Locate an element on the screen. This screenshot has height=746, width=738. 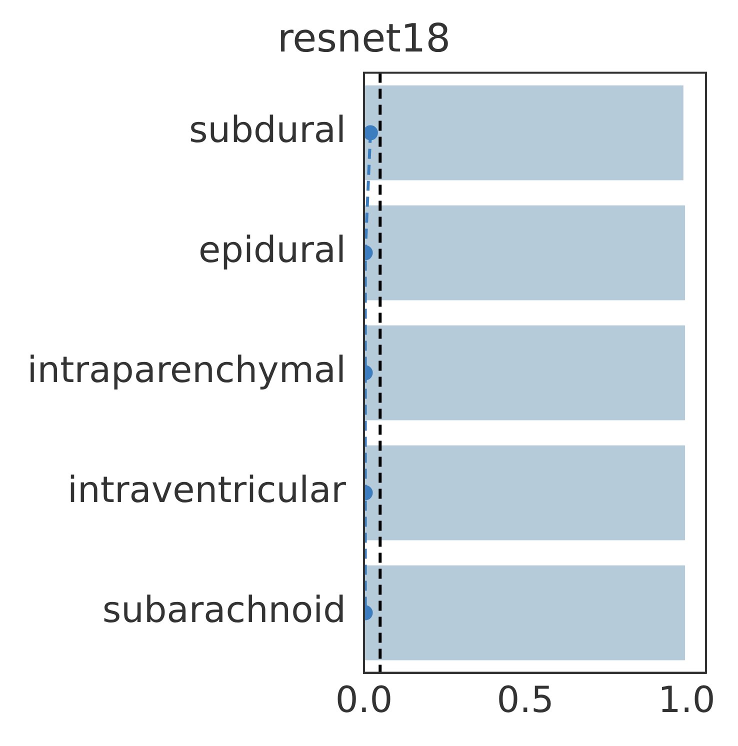
y-tick-label: intraparenchymal is located at coordinates (186, 371).